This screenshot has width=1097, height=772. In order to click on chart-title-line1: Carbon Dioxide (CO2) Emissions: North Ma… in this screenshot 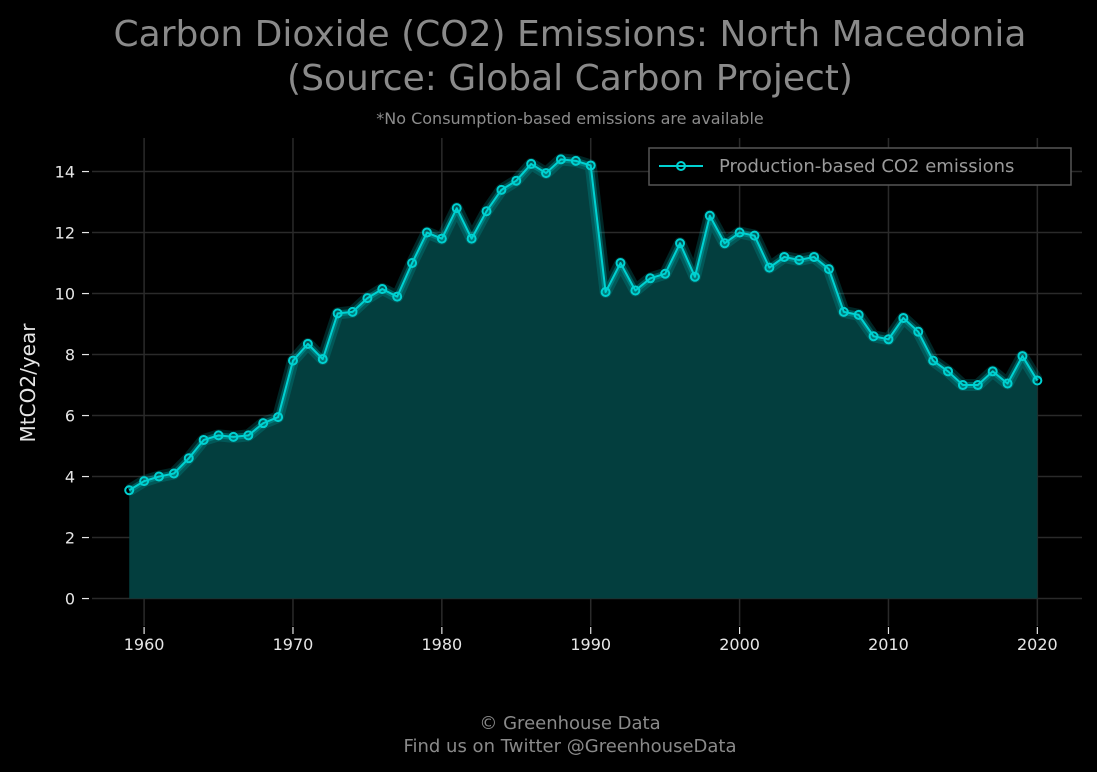, I will do `click(570, 34)`.